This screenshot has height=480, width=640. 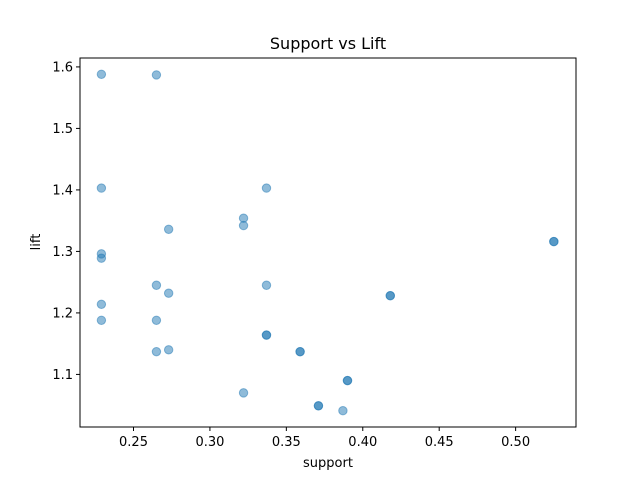 What do you see at coordinates (62, 375) in the screenshot?
I see `y-tick-label: 1.1` at bounding box center [62, 375].